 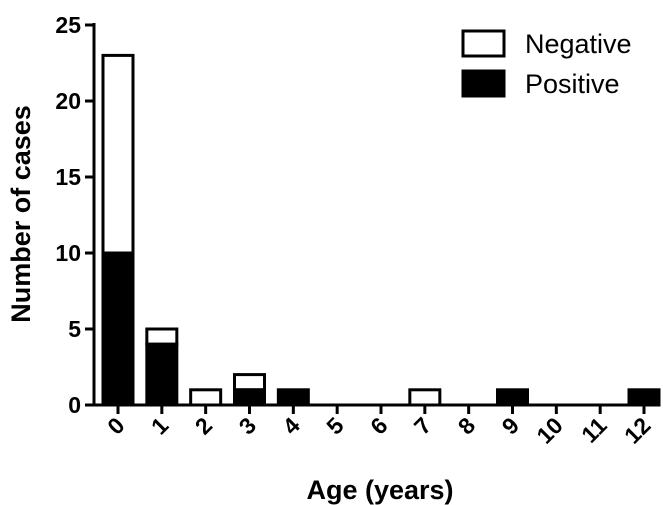 I want to click on x-tick-label: 10, so click(x=549, y=430).